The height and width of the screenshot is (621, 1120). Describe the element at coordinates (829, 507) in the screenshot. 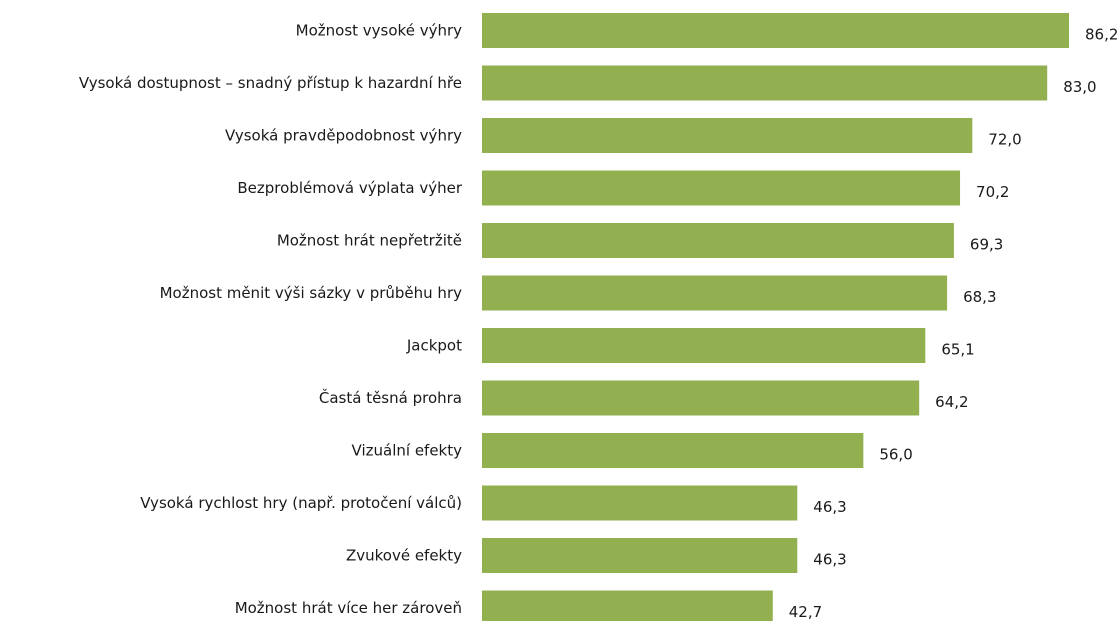

I see `value-label-9: 46,3` at that location.